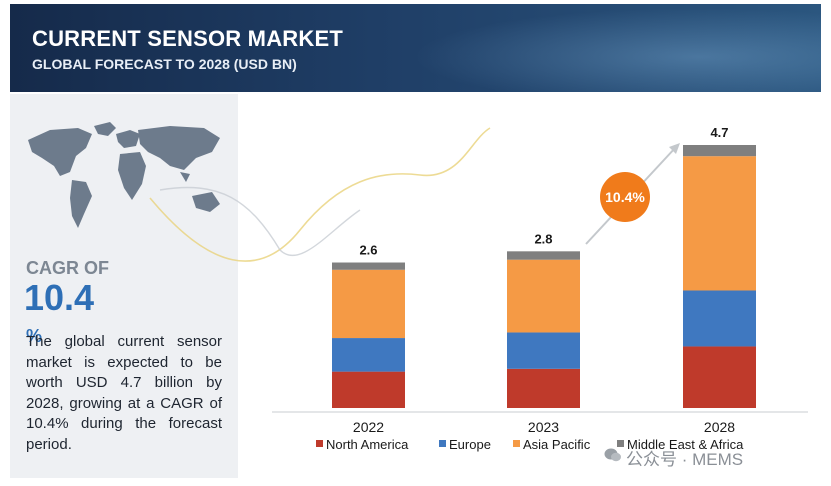 This screenshot has width=831, height=486. I want to click on decorative-swoosh-yellow, so click(320, 194).